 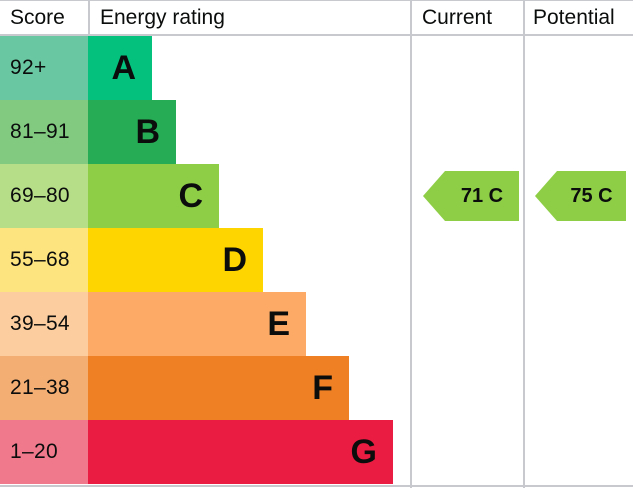 What do you see at coordinates (316, 0) in the screenshot?
I see `top-border` at bounding box center [316, 0].